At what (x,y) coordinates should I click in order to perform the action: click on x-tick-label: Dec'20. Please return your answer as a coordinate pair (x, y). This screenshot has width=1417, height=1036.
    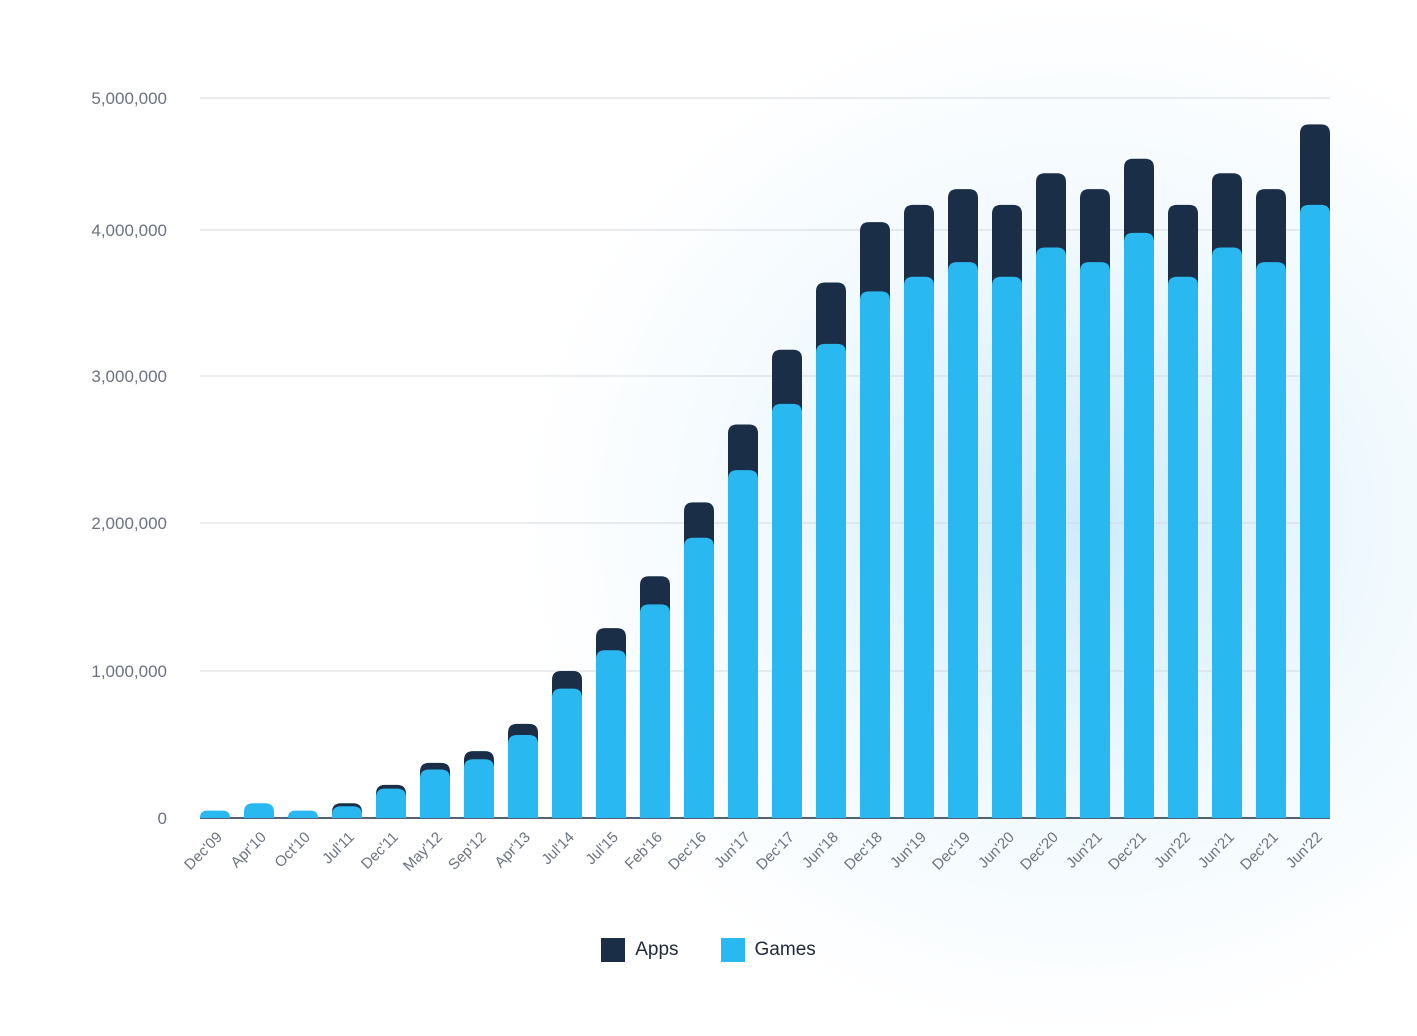
    Looking at the image, I should click on (1039, 851).